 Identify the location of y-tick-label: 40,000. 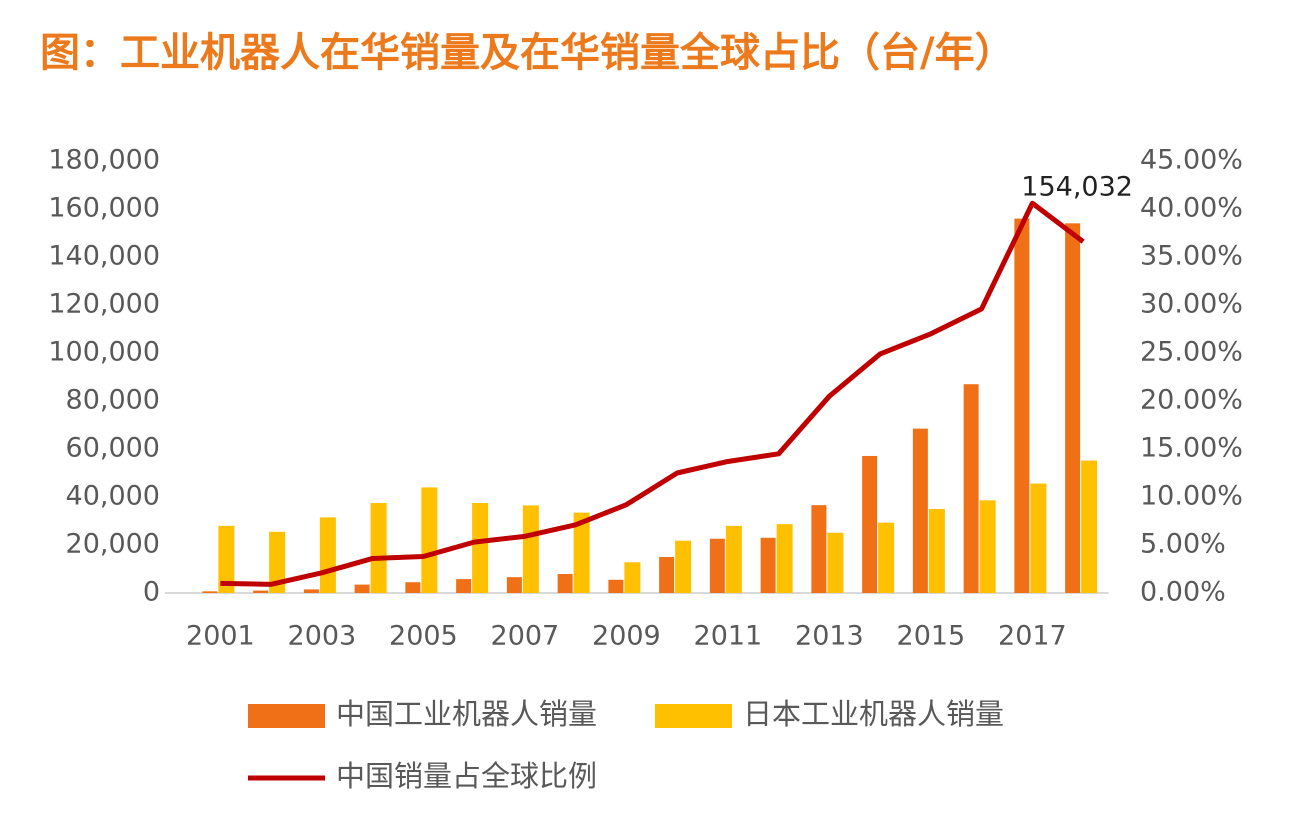
(113, 496).